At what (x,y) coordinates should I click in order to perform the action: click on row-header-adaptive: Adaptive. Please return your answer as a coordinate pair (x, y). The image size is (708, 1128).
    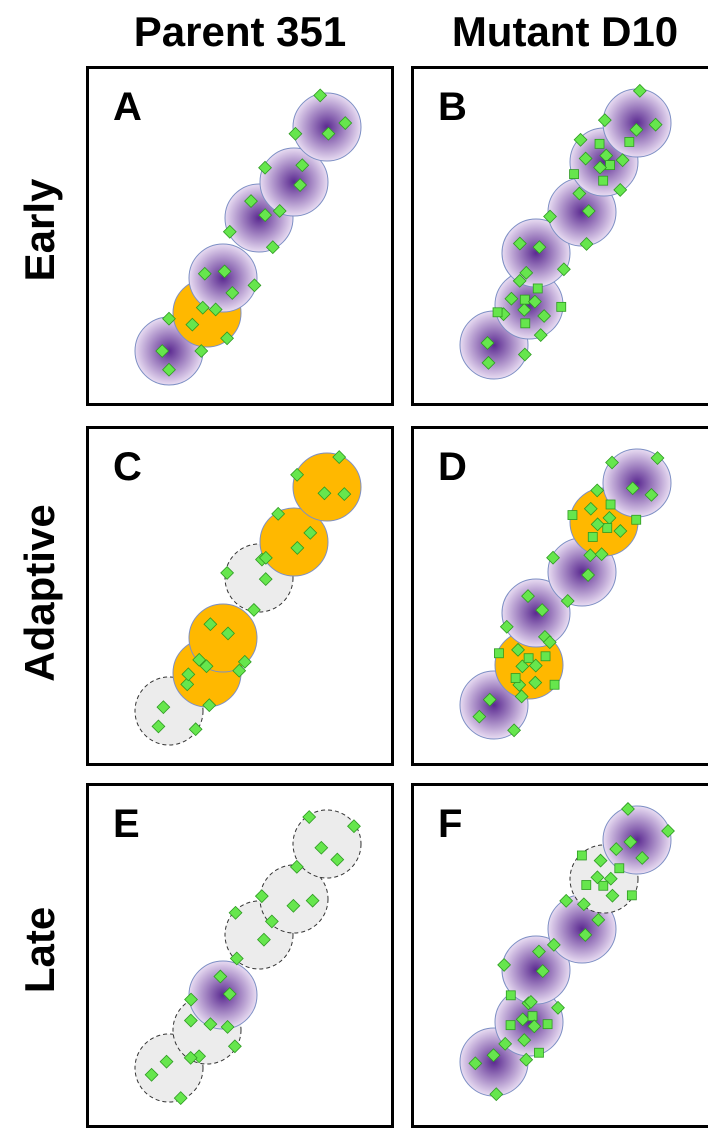
    Looking at the image, I should click on (39, 593).